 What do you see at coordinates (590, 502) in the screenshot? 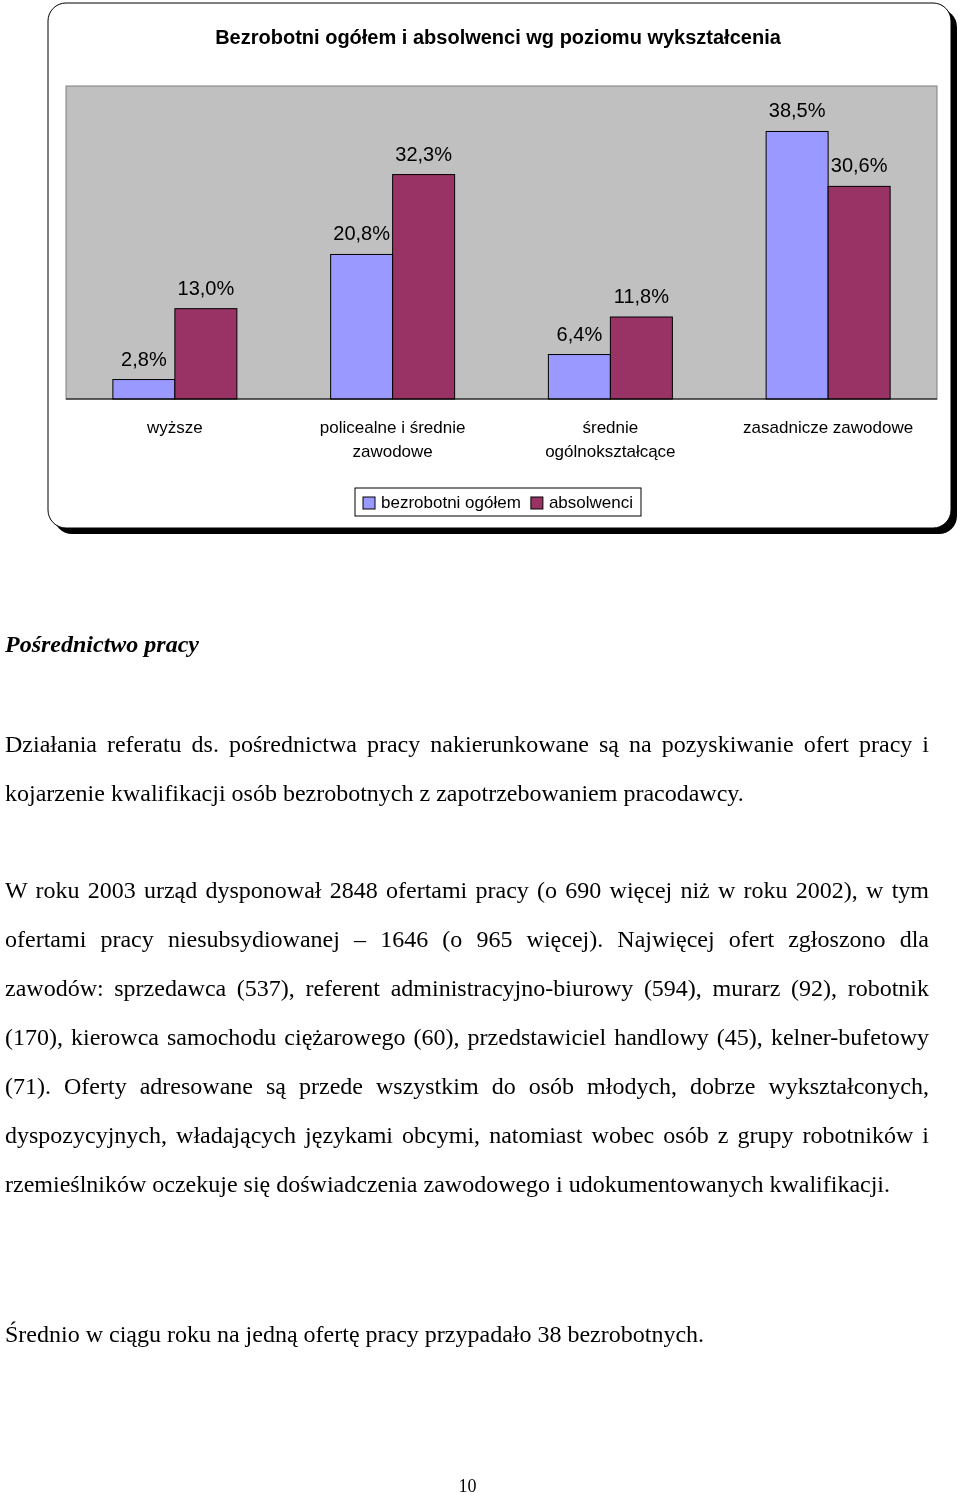
I see `legend-label: absolwenci` at bounding box center [590, 502].